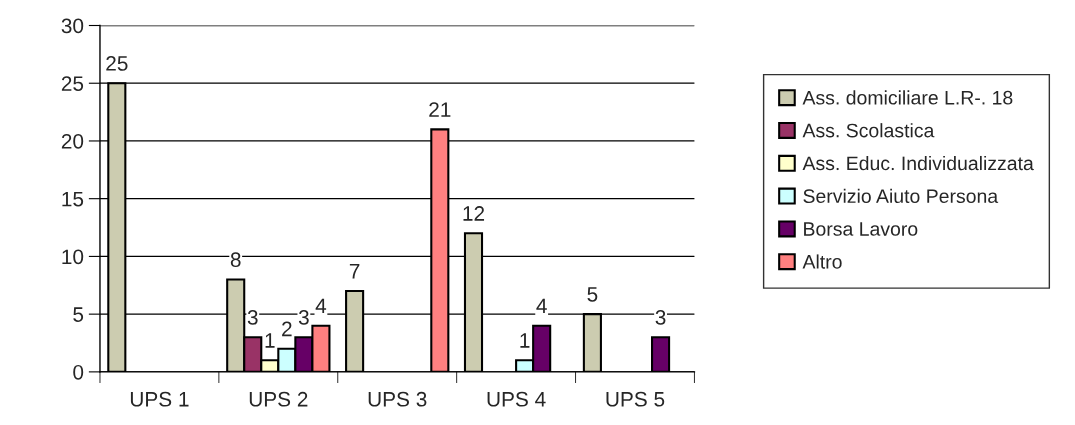 Image resolution: width=1075 pixels, height=425 pixels. I want to click on data-label: 2, so click(287, 329).